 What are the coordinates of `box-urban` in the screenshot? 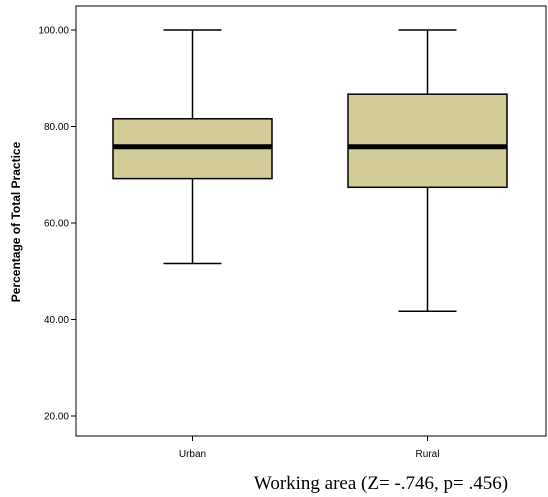 It's located at (192, 147).